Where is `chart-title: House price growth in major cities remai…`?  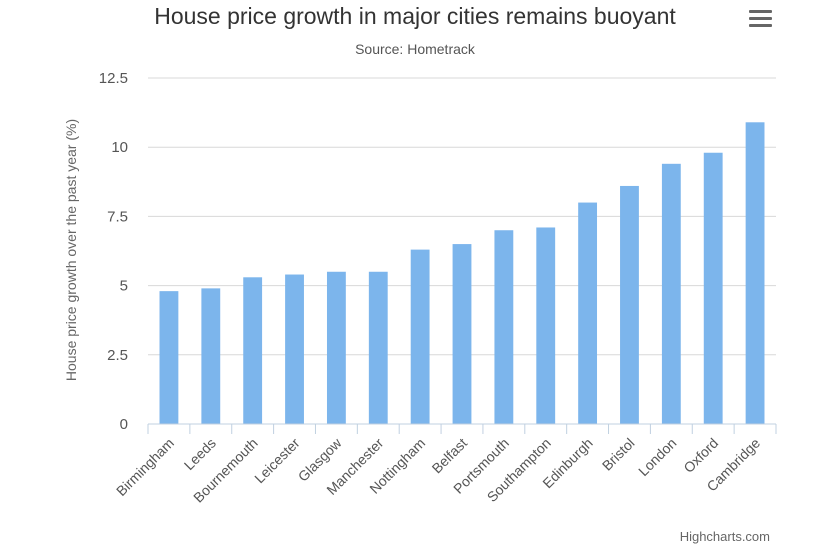
chart-title: House price growth in major cities remai… is located at coordinates (415, 16).